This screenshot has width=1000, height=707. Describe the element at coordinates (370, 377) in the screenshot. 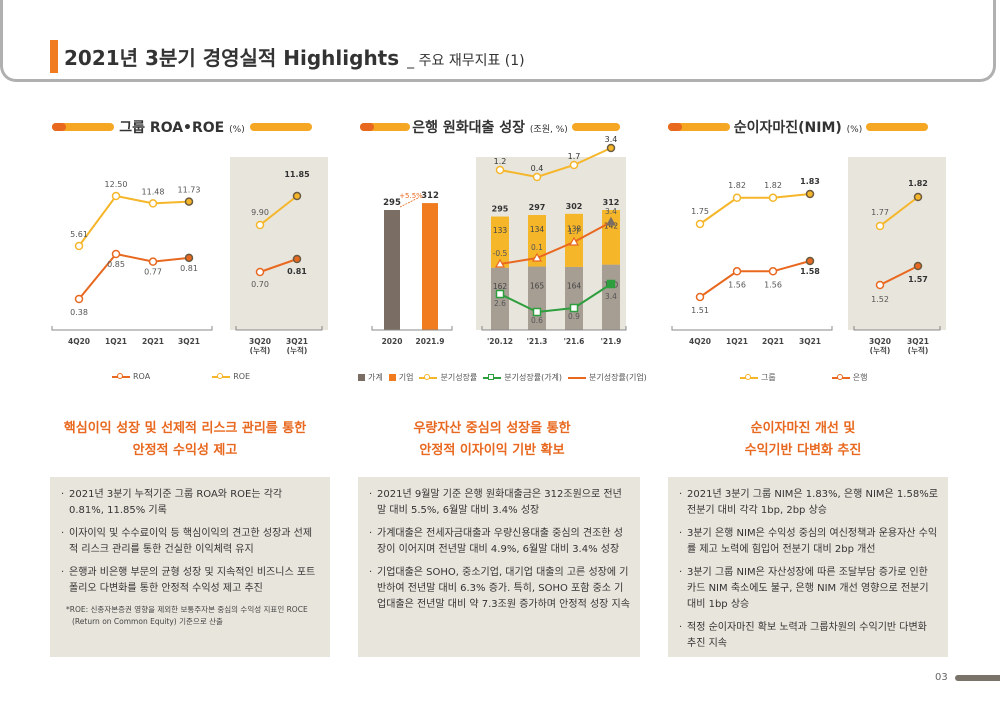

I see `legend-item-household: 가계` at that location.